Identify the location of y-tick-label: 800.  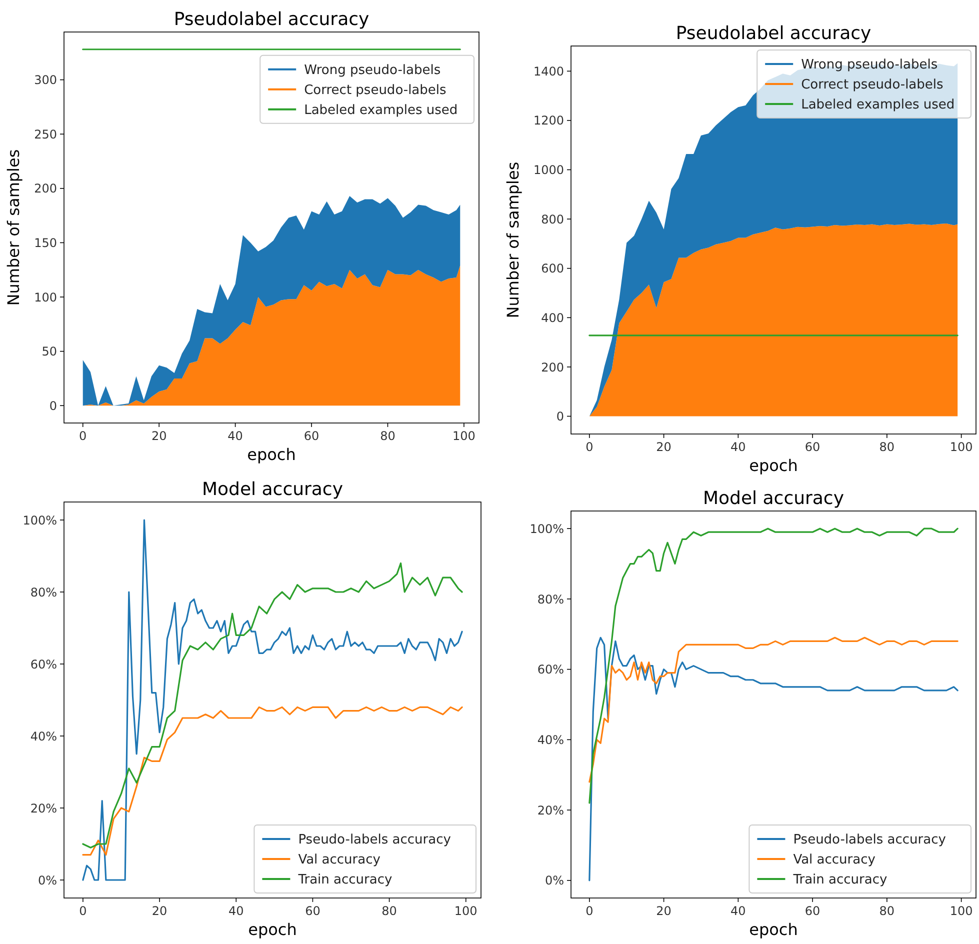
(552, 219).